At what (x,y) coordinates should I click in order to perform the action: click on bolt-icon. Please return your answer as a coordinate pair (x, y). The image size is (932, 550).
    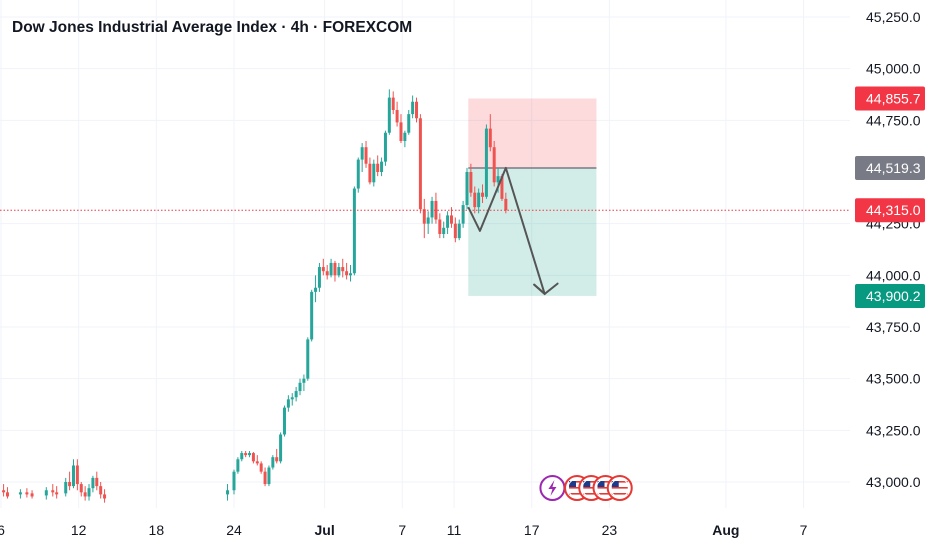
    Looking at the image, I should click on (552, 488).